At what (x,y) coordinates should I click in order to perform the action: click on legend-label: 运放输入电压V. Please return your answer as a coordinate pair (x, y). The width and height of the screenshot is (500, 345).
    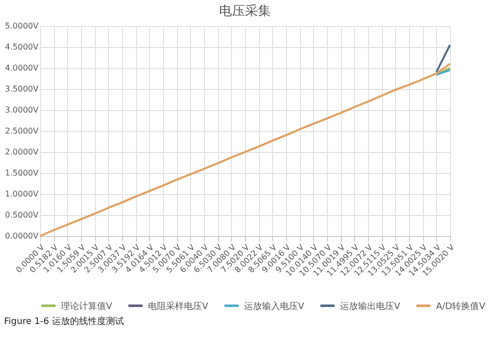
    Looking at the image, I should click on (274, 306).